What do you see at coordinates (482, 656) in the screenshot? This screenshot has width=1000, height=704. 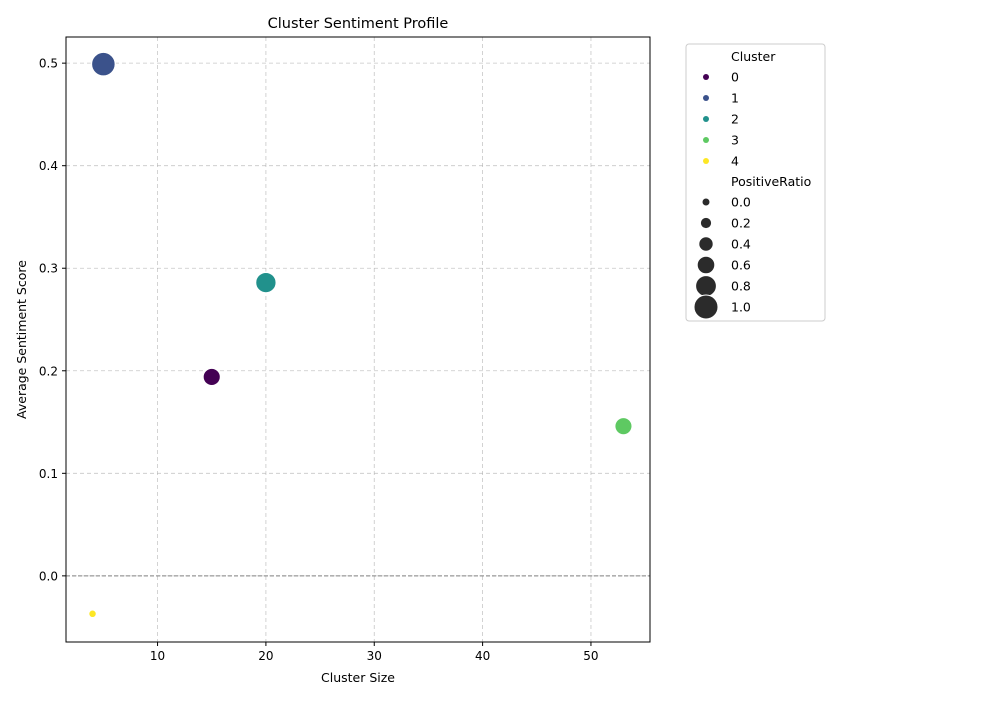 I see `x-tick-label: 40` at bounding box center [482, 656].